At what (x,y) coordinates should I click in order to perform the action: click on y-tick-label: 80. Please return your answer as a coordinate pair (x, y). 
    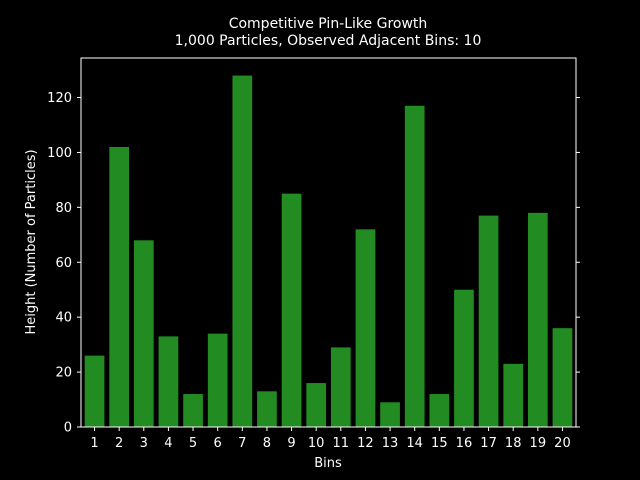
    Looking at the image, I should click on (63, 208).